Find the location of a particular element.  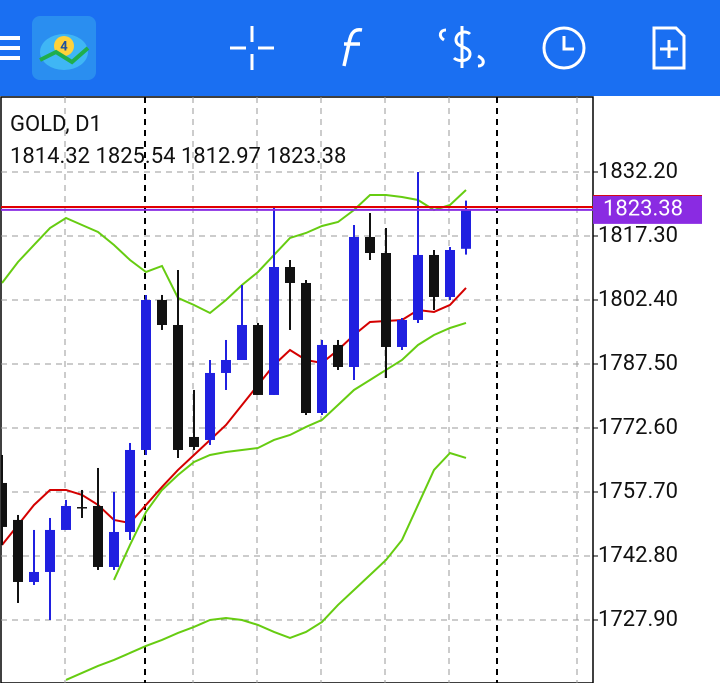

trade-button is located at coordinates (461, 47).